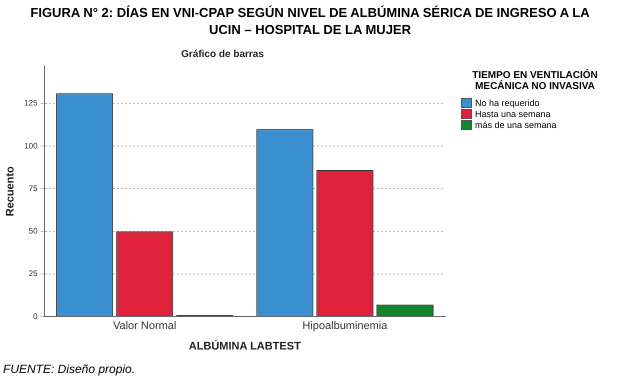  What do you see at coordinates (144, 326) in the screenshot?
I see `x-tick-label: Valor Normal` at bounding box center [144, 326].